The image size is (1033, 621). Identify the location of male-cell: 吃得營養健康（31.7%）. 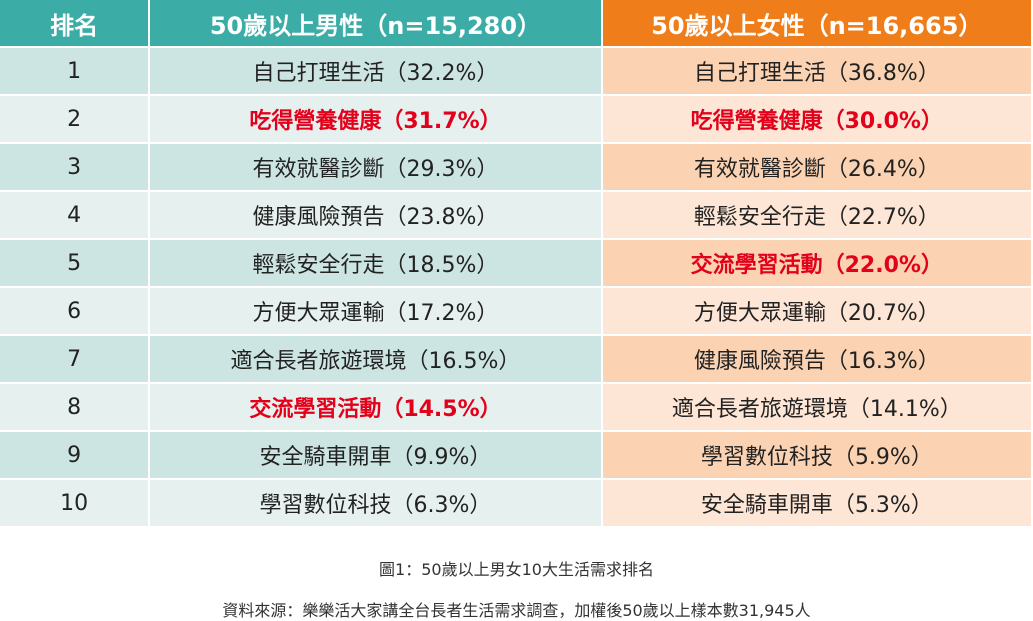
(376, 119).